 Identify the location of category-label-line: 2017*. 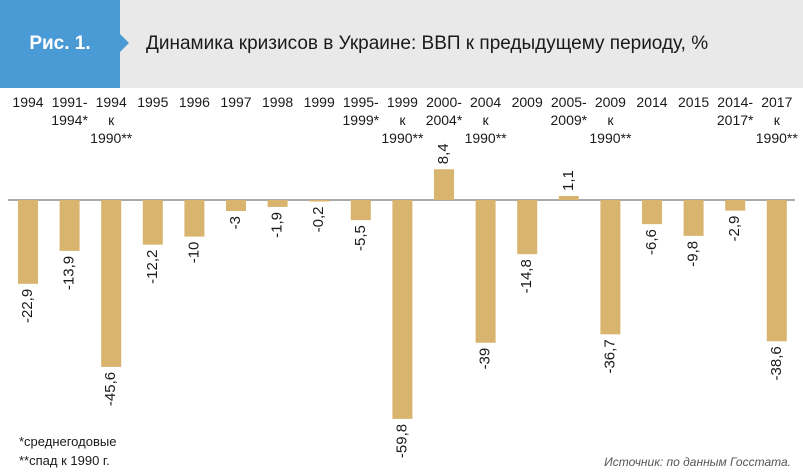
(735, 120).